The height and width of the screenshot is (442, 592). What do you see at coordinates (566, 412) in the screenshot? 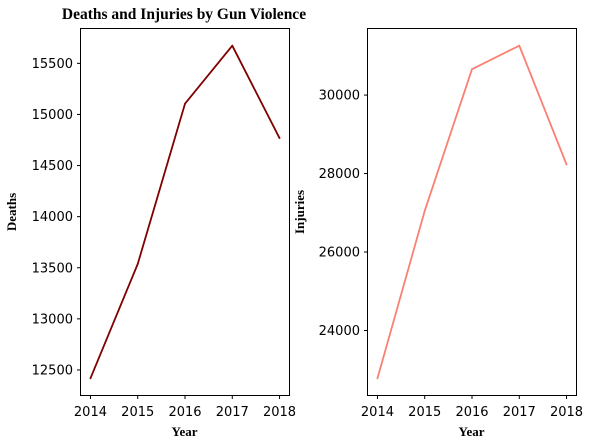
I see `injuries-x-tick-label: 2018` at bounding box center [566, 412].